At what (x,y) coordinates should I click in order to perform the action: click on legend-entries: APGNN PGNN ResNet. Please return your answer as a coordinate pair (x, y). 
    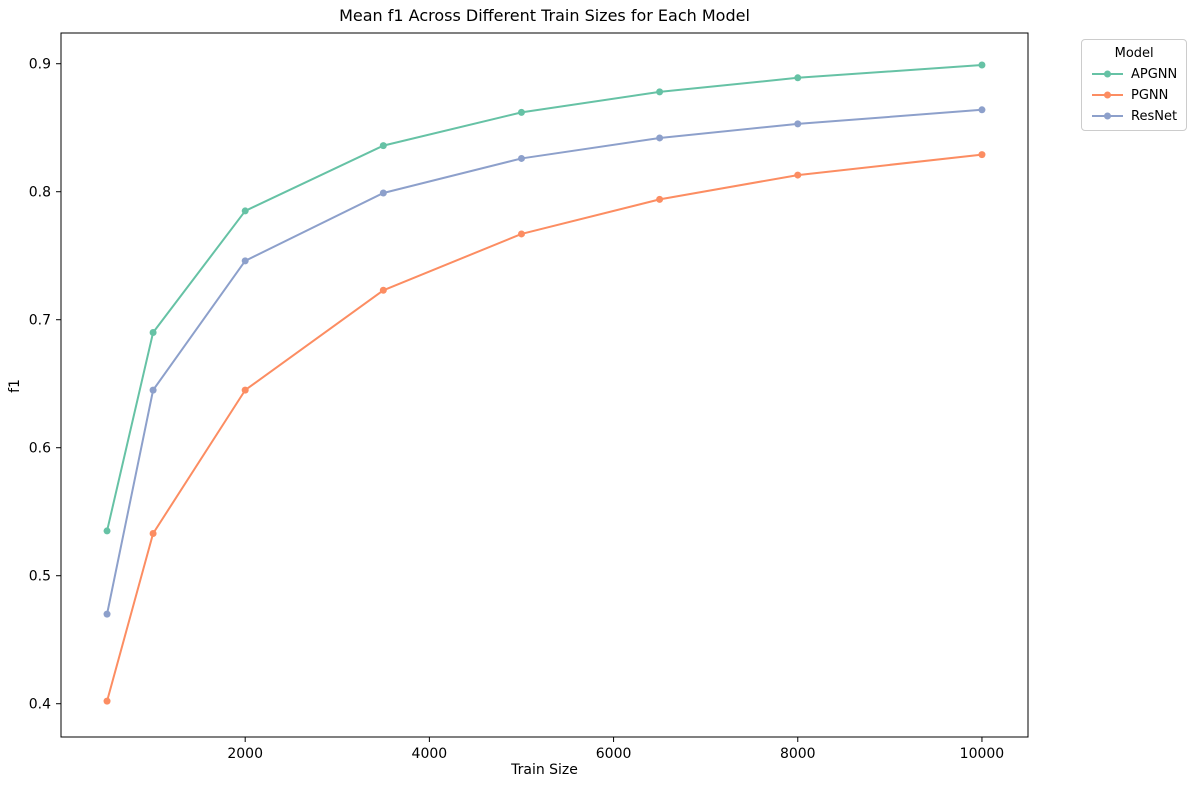
    Looking at the image, I should click on (1134, 95).